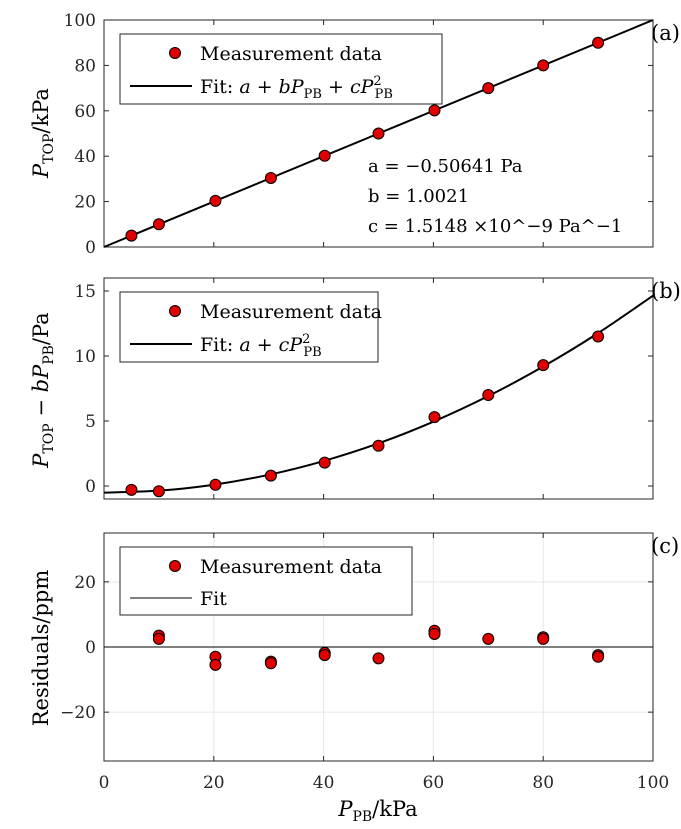  What do you see at coordinates (434, 783) in the screenshot?
I see `x-tick-label: 60` at bounding box center [434, 783].